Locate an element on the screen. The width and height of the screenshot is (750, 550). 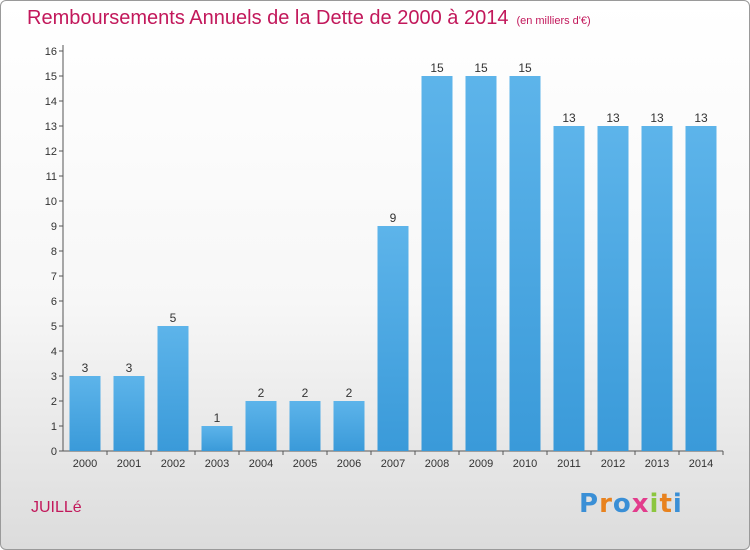
y-tick-label: 8 is located at coordinates (54, 252).